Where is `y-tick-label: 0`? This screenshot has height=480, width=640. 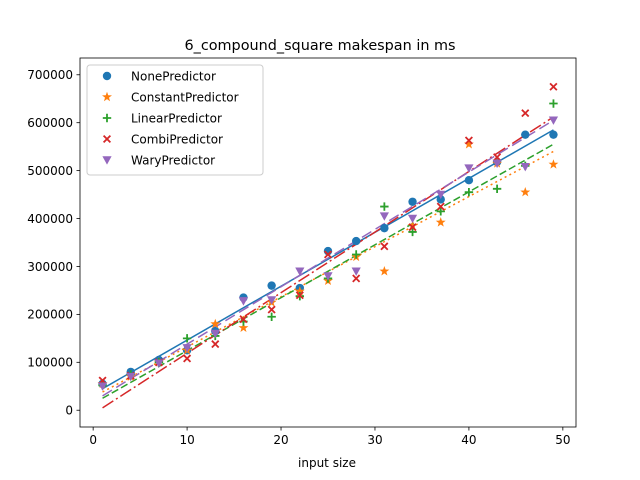
y-tick-label: 0 is located at coordinates (69, 411).